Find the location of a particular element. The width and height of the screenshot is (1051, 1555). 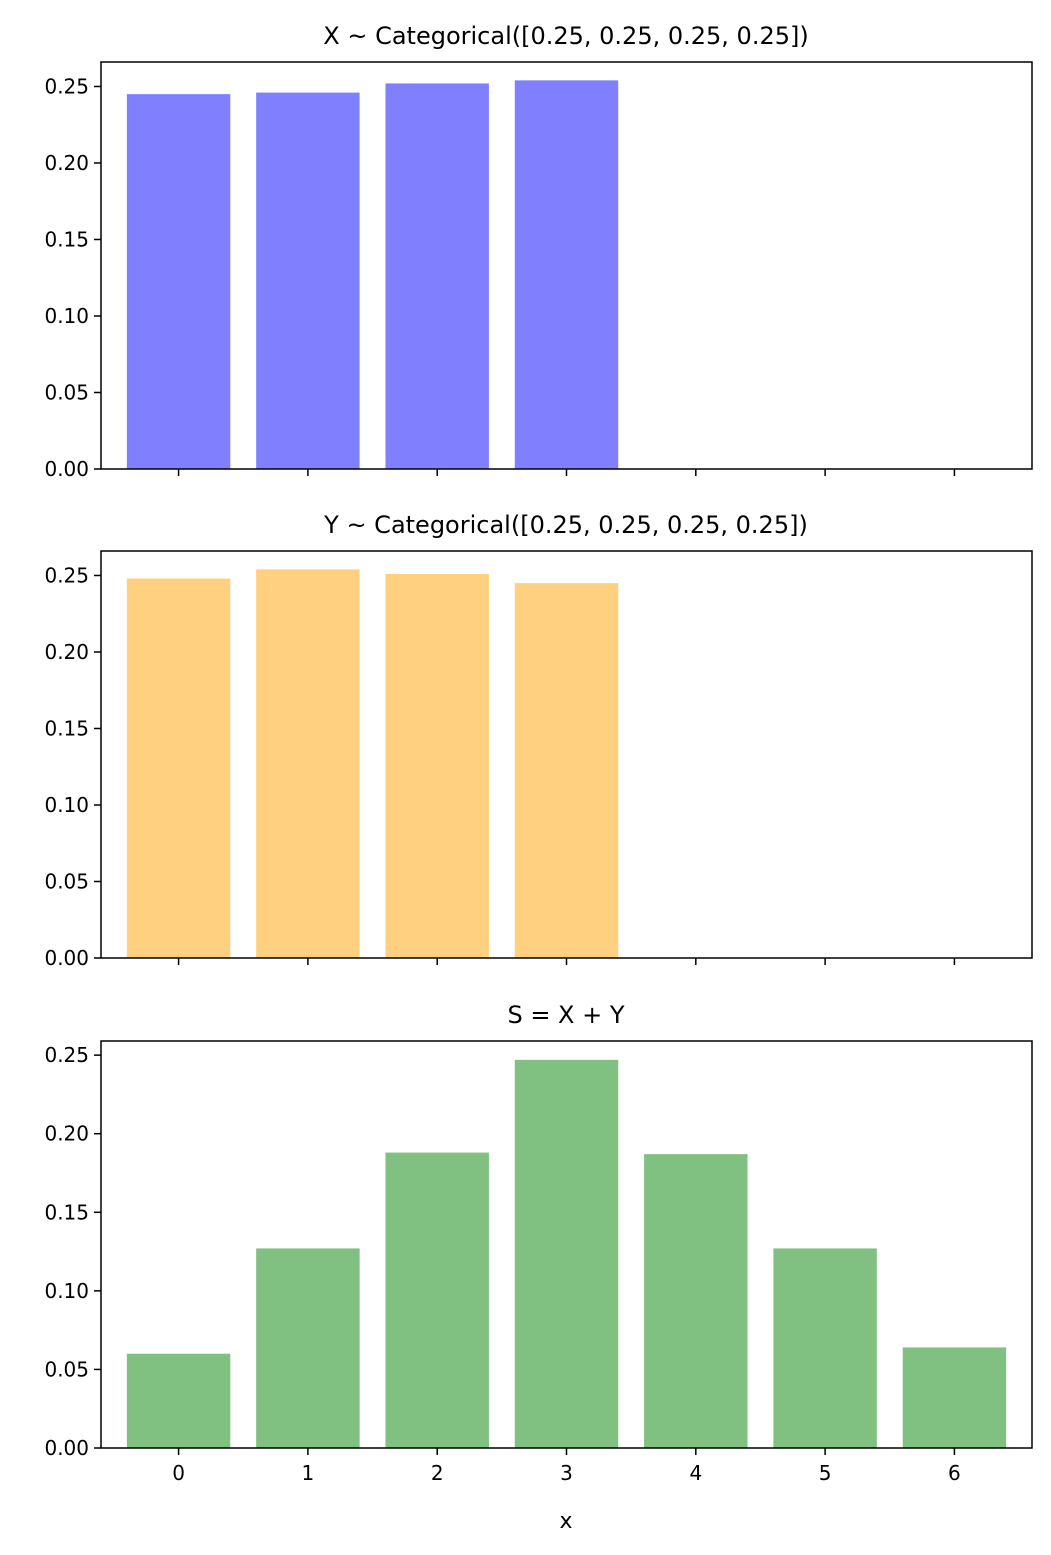

x-tick-label: 4 is located at coordinates (695, 1473).